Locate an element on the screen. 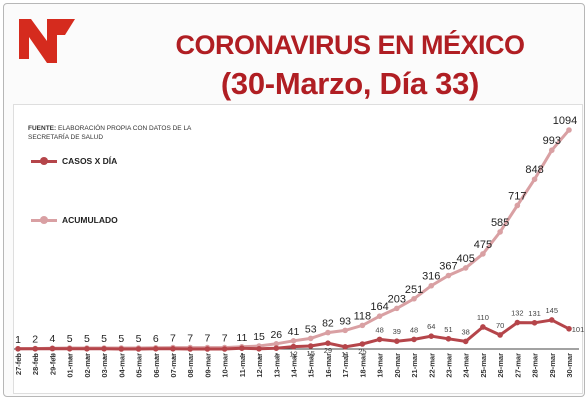 This screenshot has height=400, width=588. cumulative-cases-data-label: 1094 is located at coordinates (565, 121).